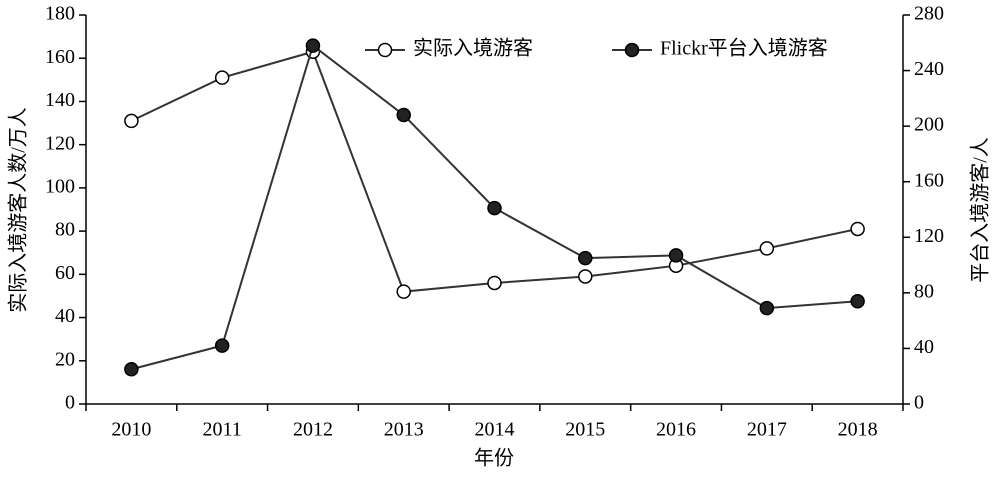 This screenshot has width=1000, height=477. I want to click on y-tick-label: 160, so click(60, 57).